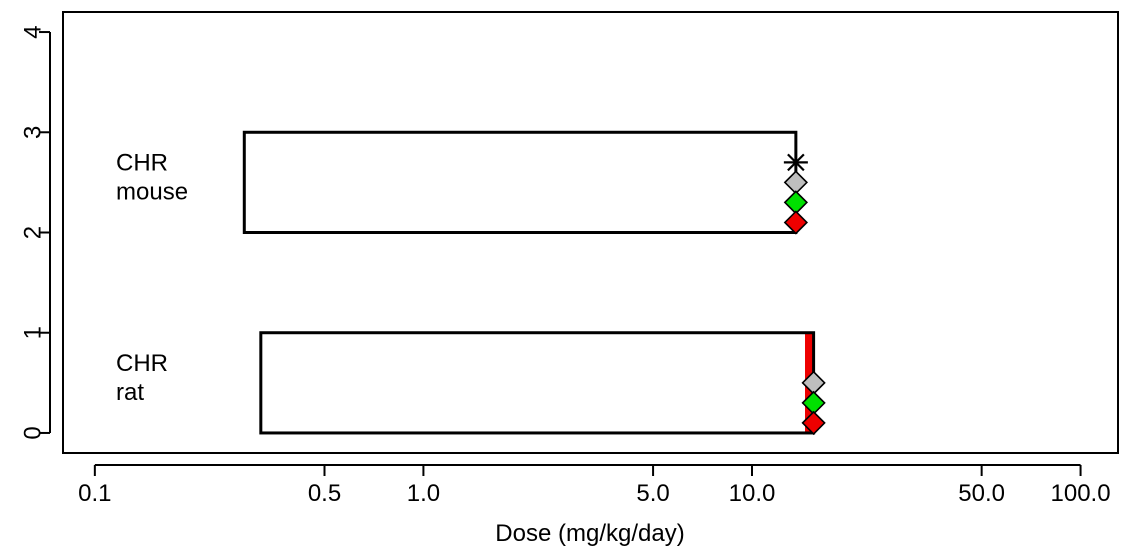 The image size is (1133, 552). Describe the element at coordinates (423, 493) in the screenshot. I see `x-tick-label: 1.0` at that location.